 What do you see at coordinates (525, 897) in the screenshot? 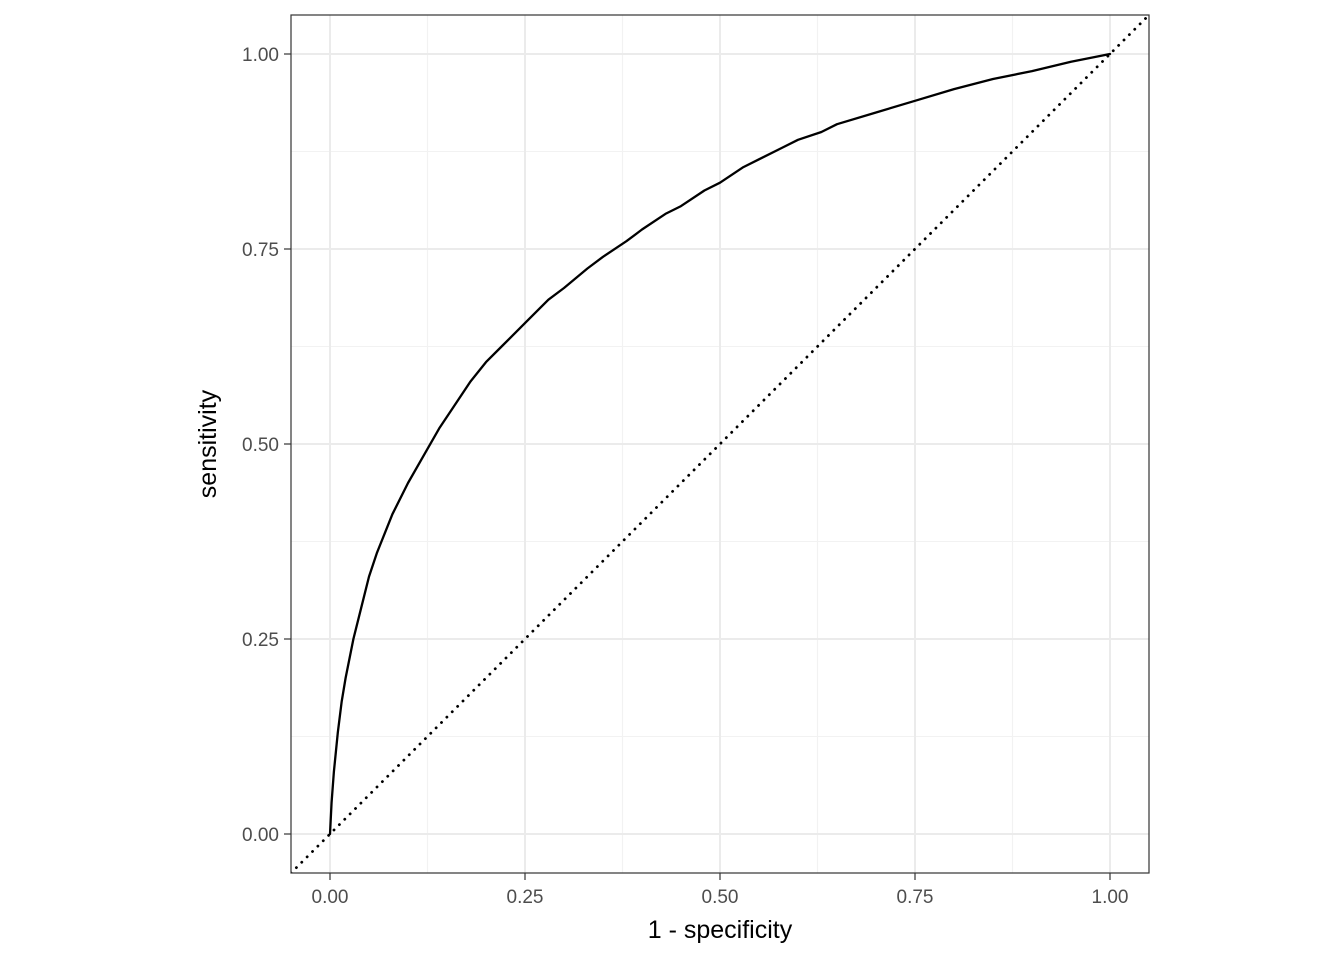
I see `x-tick-label: 0.25` at bounding box center [525, 897].